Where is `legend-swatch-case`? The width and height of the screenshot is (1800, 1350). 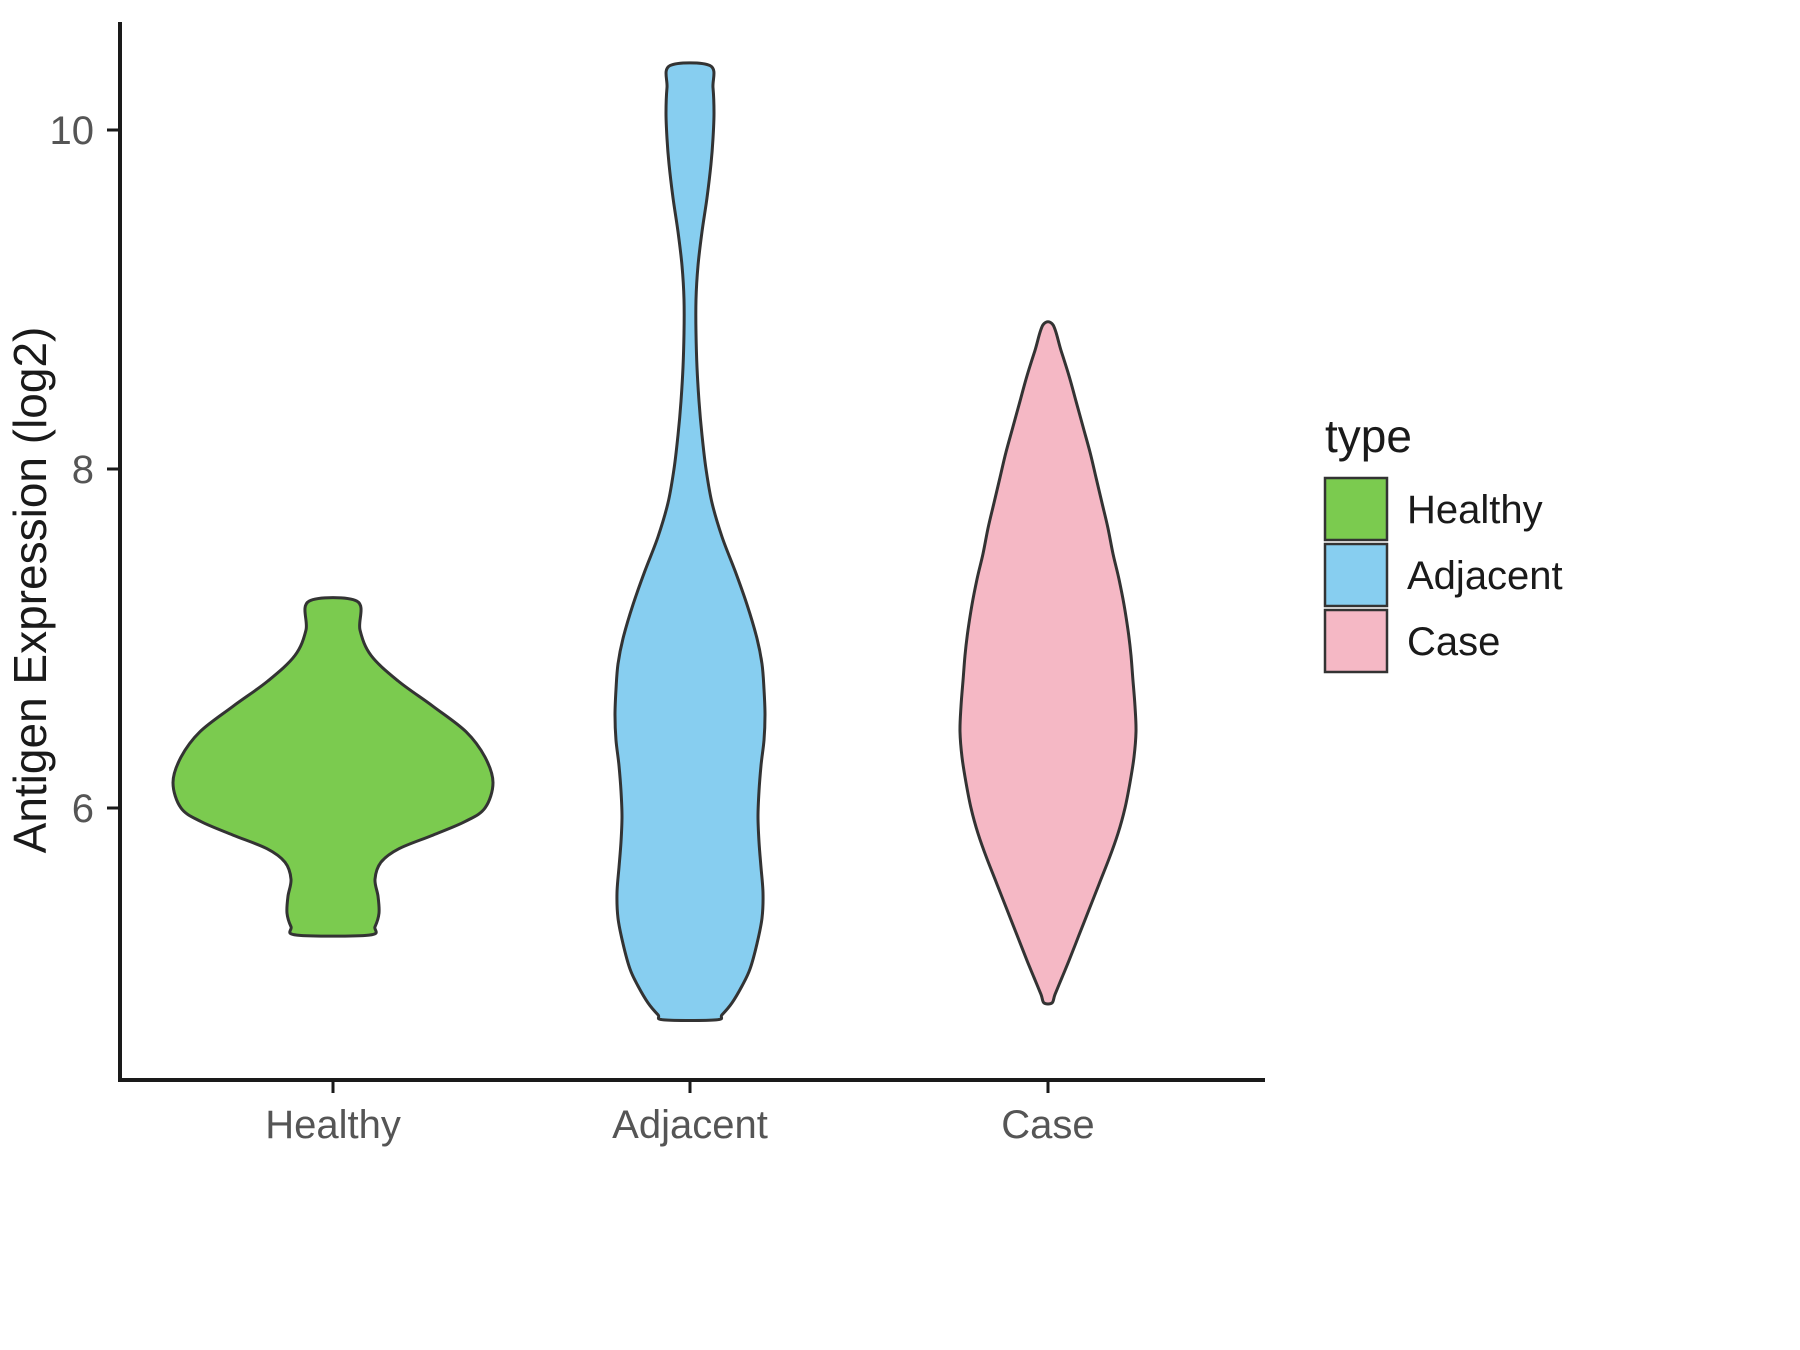 legend-swatch-case is located at coordinates (1356, 641).